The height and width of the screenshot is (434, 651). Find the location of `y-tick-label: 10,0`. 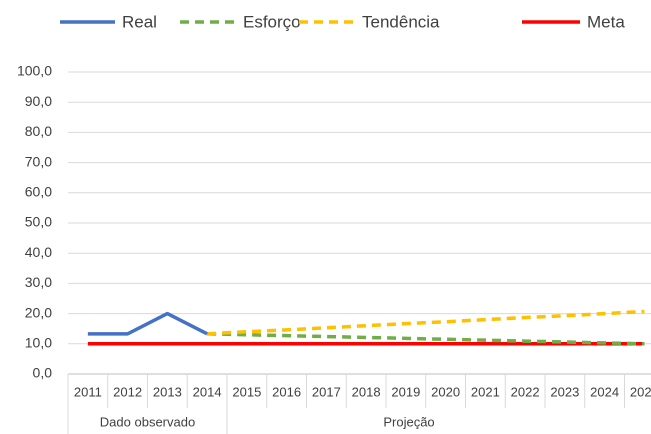

y-tick-label: 10,0 is located at coordinates (38, 343).